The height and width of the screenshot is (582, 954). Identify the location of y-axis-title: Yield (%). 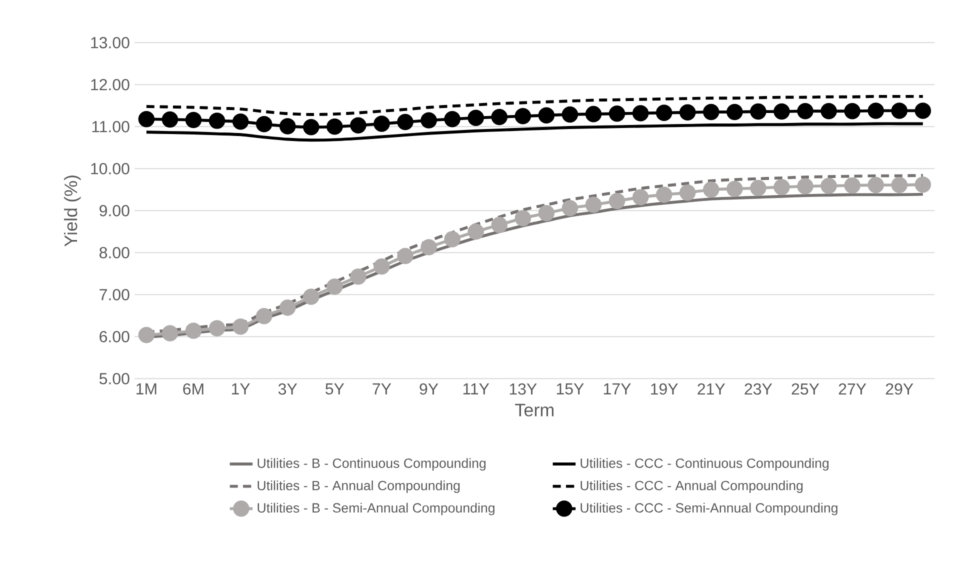
(72, 211).